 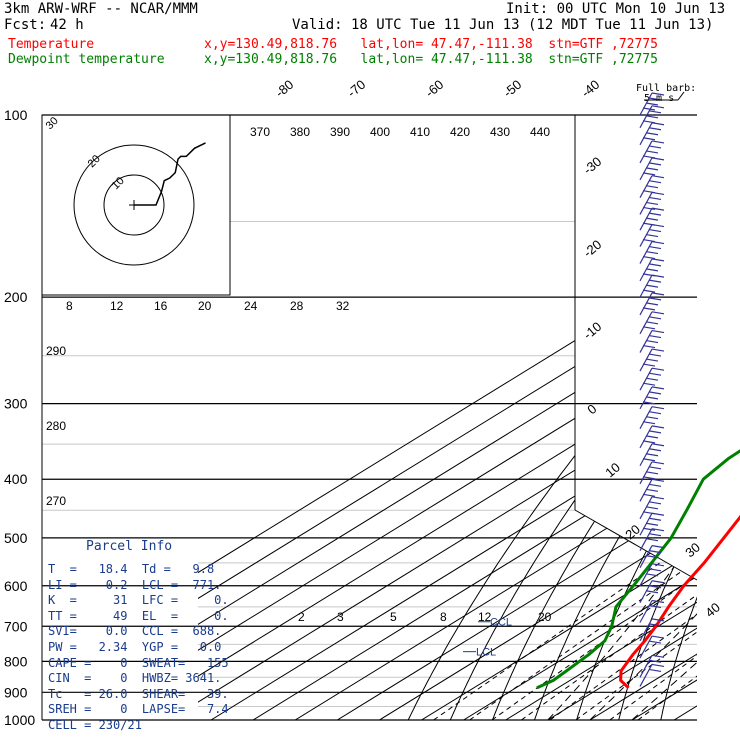 What do you see at coordinates (501, 623) in the screenshot?
I see `ccl-label: CCL` at bounding box center [501, 623].